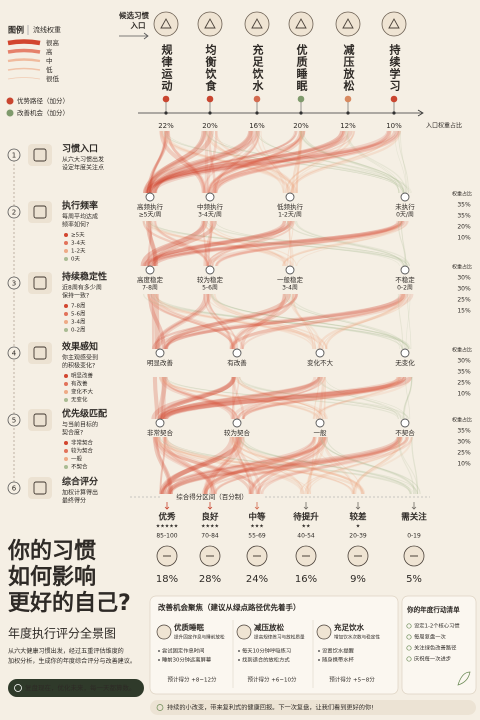 Image resolution: width=480 pixels, height=720 pixels. What do you see at coordinates (210, 288) in the screenshot?
I see `node-detail: 5-6周` at bounding box center [210, 288].